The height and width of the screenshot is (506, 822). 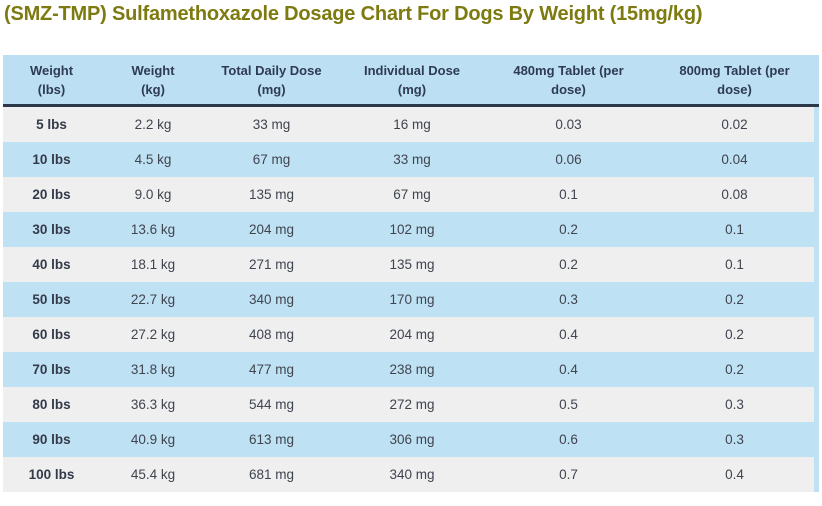 I want to click on table-row: 70 lbs 31.8 kg 477 mg 238 mg 0.4 0.2, so click(x=411, y=369).